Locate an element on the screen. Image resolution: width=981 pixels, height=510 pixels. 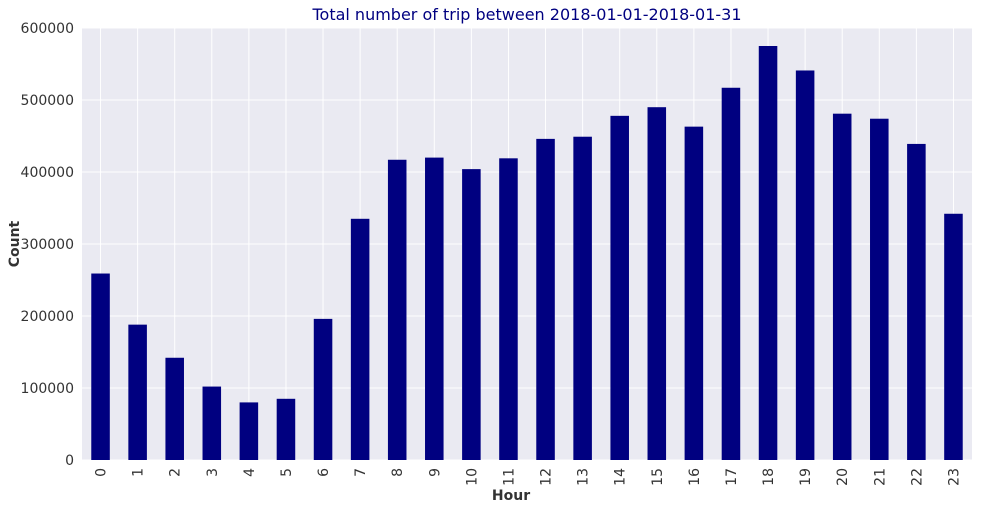
y-axis-ticks: 0 100000 200000 300000 400000 500000 600000 is located at coordinates (47, 245).